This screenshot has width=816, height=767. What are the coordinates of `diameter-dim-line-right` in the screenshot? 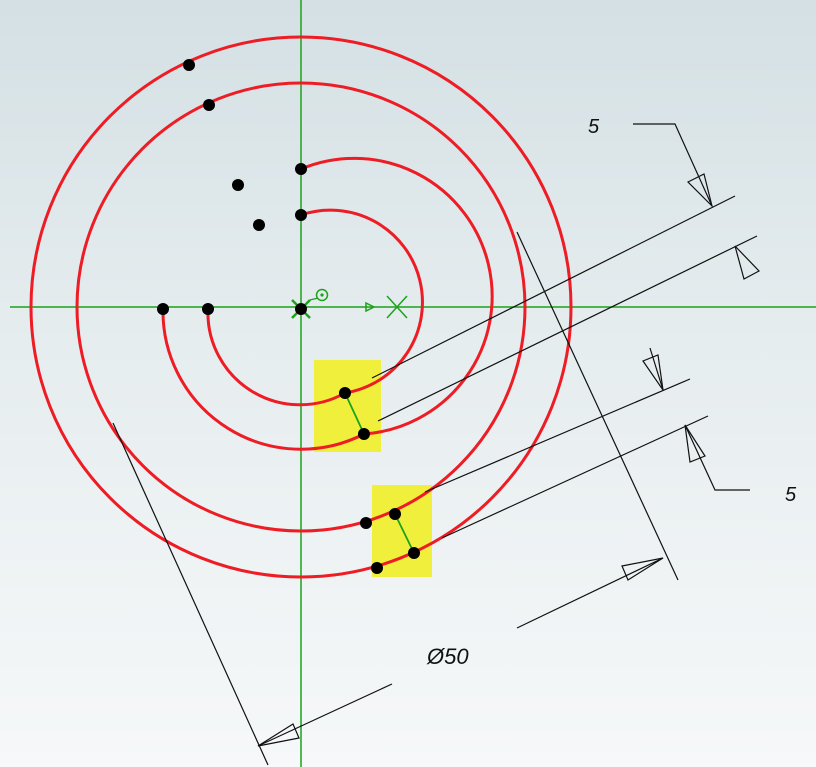 It's located at (590, 593).